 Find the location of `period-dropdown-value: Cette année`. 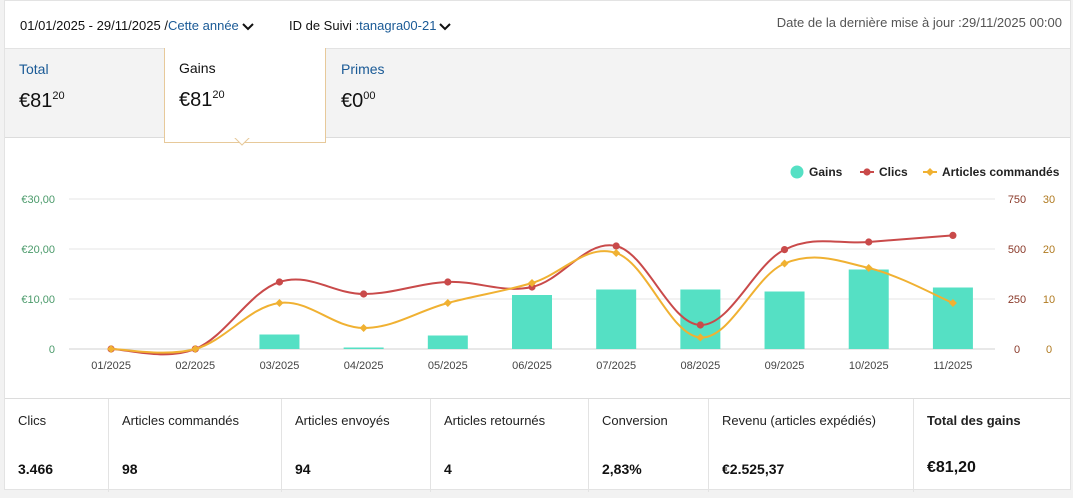

period-dropdown-value: Cette année is located at coordinates (203, 25).